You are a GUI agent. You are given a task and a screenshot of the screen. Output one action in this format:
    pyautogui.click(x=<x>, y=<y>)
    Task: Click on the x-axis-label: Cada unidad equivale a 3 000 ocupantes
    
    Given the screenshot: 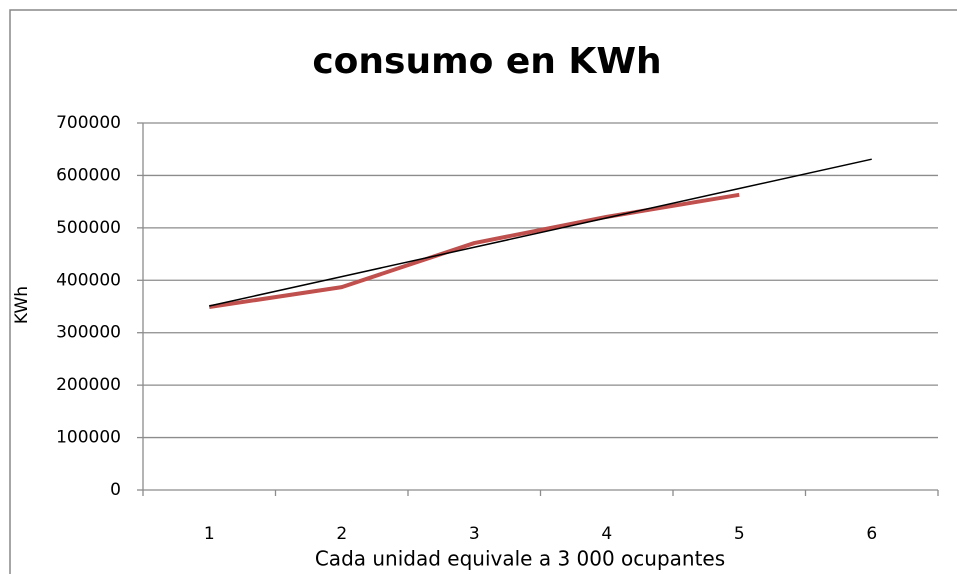 What is the action you would take?
    pyautogui.click(x=520, y=559)
    